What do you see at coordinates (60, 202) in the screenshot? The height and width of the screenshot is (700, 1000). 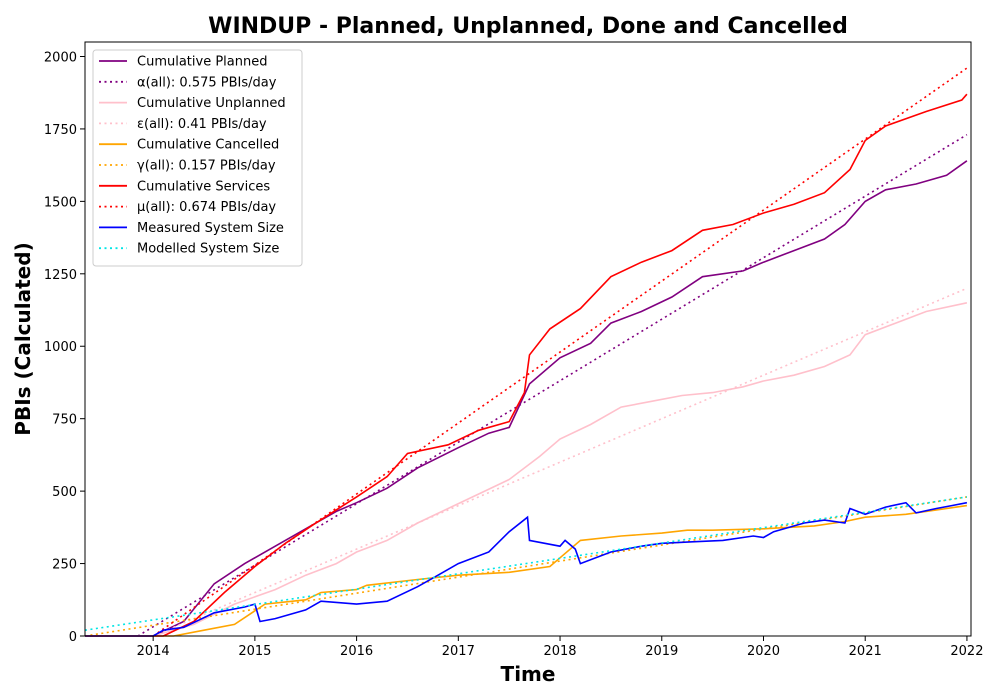 I see `y-tick-label: 1500` at bounding box center [60, 202].